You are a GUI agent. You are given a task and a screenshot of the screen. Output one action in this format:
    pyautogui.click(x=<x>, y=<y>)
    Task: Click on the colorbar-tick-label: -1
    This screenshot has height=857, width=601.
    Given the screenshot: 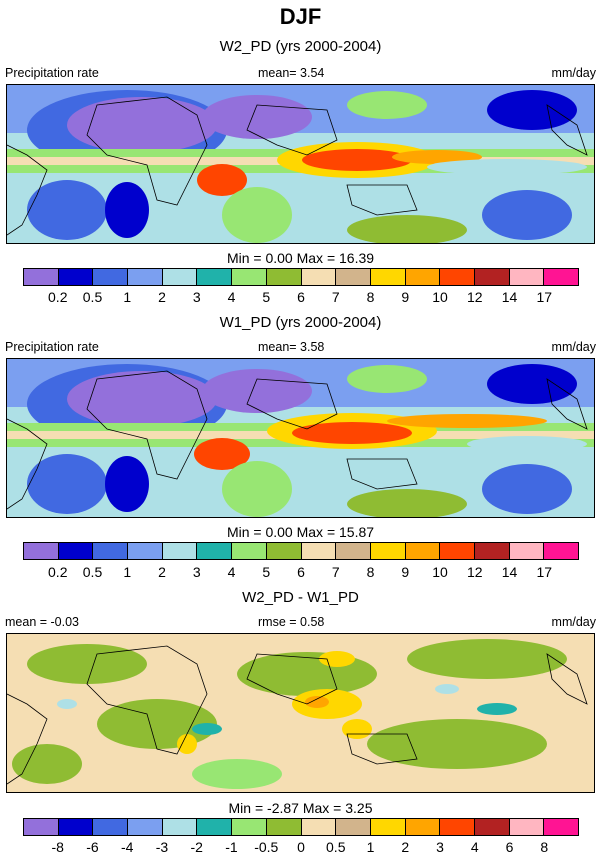 What is the action you would take?
    pyautogui.click(x=231, y=847)
    